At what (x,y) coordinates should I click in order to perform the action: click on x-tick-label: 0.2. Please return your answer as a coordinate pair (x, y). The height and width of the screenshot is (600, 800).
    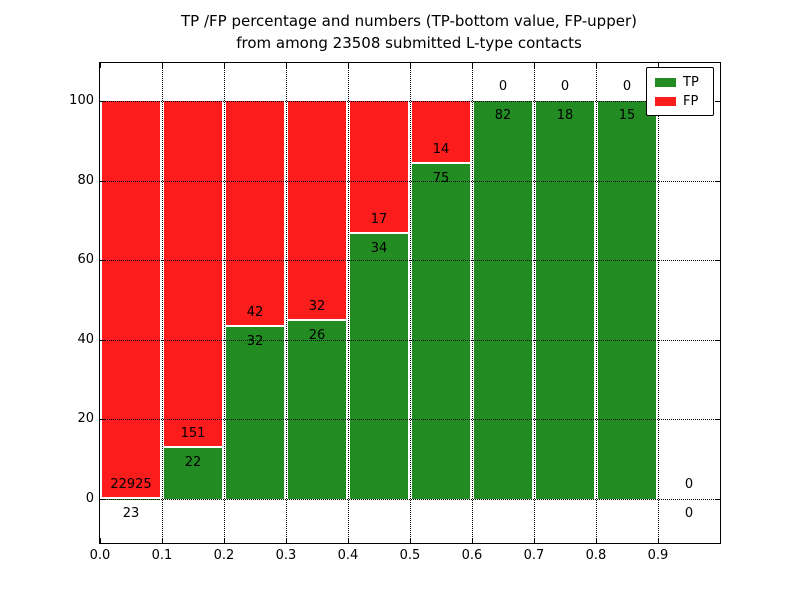
    Looking at the image, I should click on (224, 555).